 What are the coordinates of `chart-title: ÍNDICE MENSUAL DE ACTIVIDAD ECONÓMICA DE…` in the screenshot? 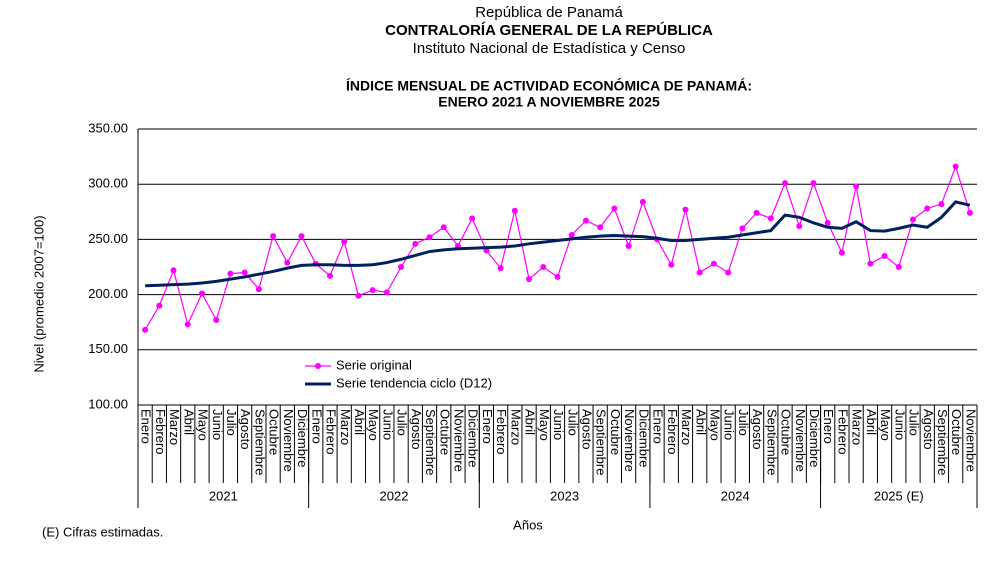 It's located at (549, 85).